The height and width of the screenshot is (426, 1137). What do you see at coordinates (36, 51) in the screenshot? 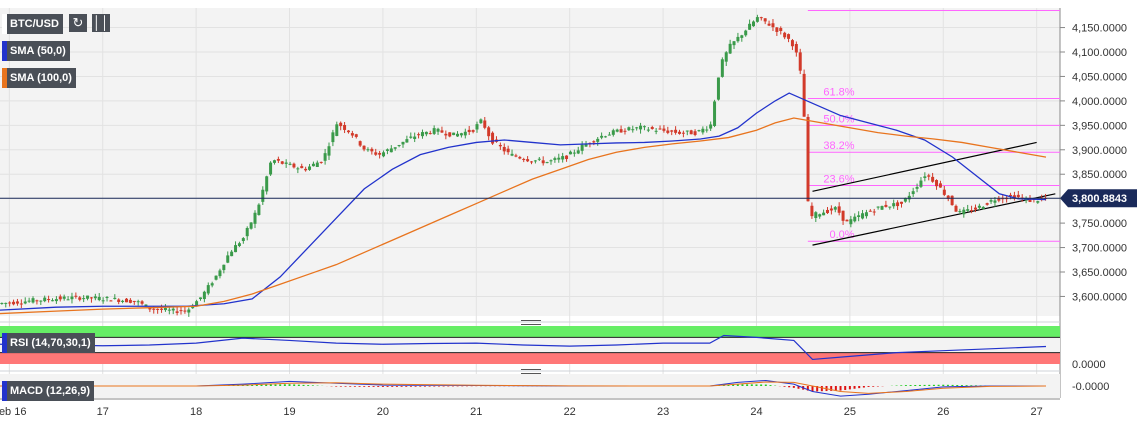
I see `sma50-label: SMA (50,0)` at bounding box center [36, 51].